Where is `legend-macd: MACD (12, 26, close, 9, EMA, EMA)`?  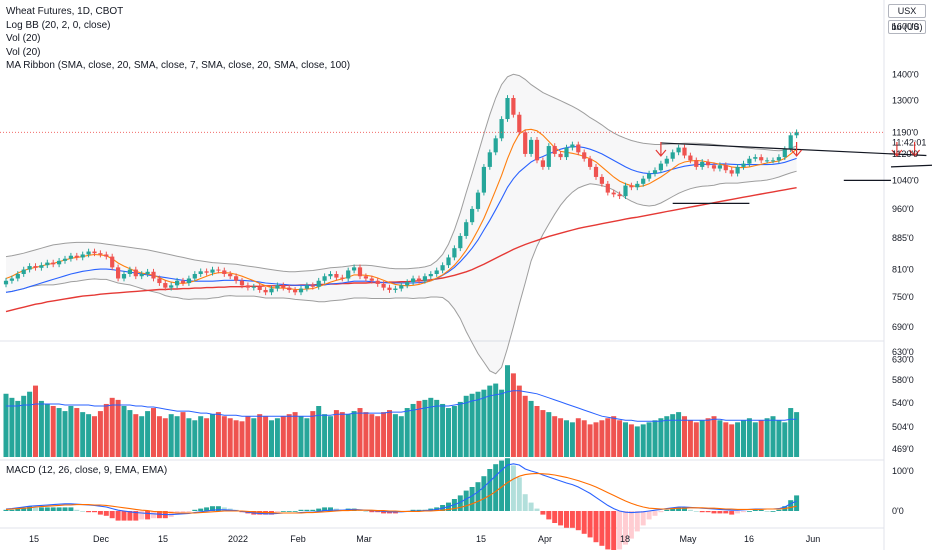
legend-macd: MACD (12, 26, close, 9, EMA, EMA) is located at coordinates (87, 470).